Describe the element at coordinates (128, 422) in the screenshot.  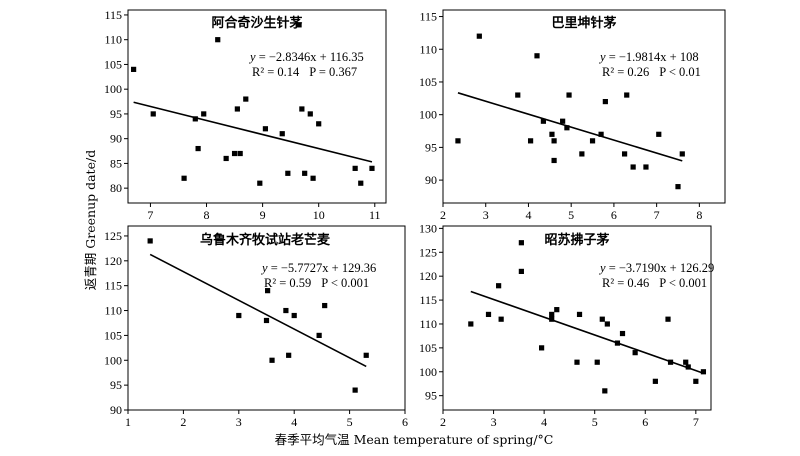
I see `x-tick-label: 1` at that location.